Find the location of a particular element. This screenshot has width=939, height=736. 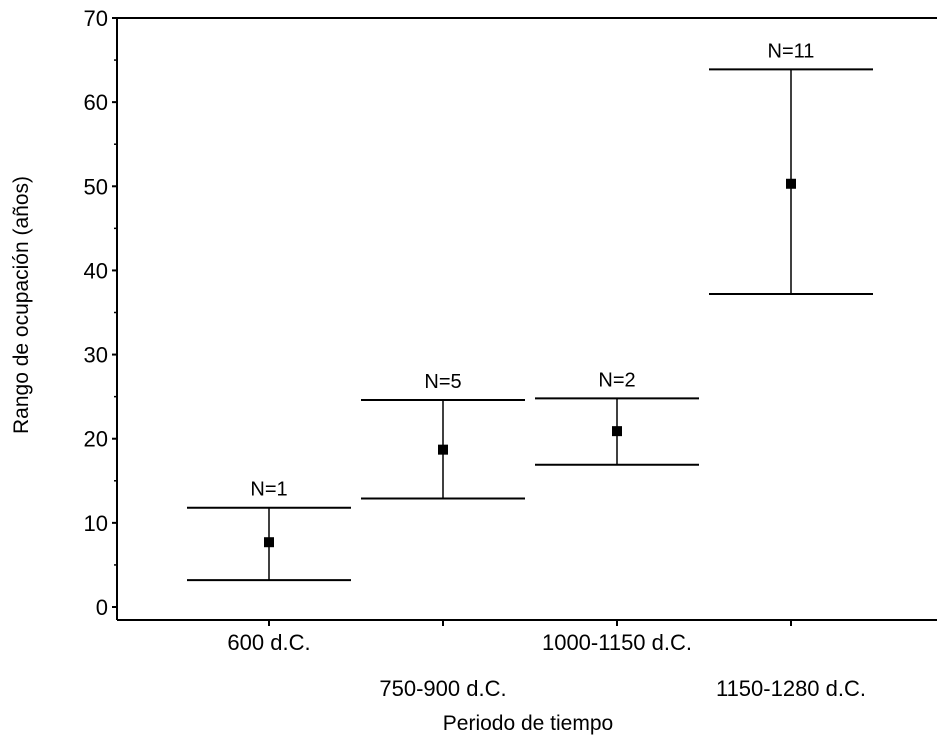

y-tick-label: 0 is located at coordinates (102, 607).